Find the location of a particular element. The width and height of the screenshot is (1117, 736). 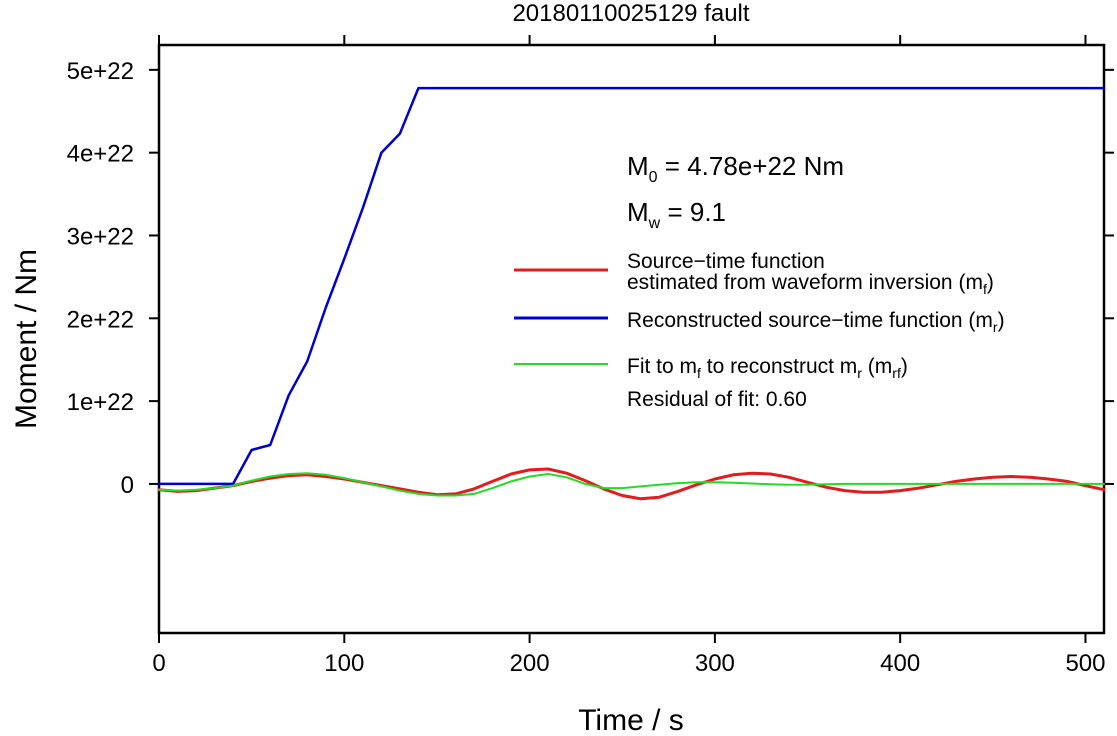

mw-annotation: Mw = 9.1 is located at coordinates (676, 214).